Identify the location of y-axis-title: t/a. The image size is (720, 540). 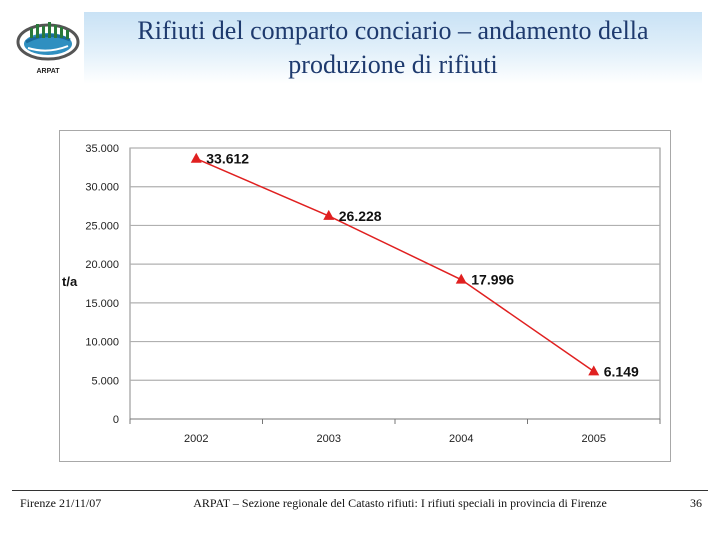
(70, 281).